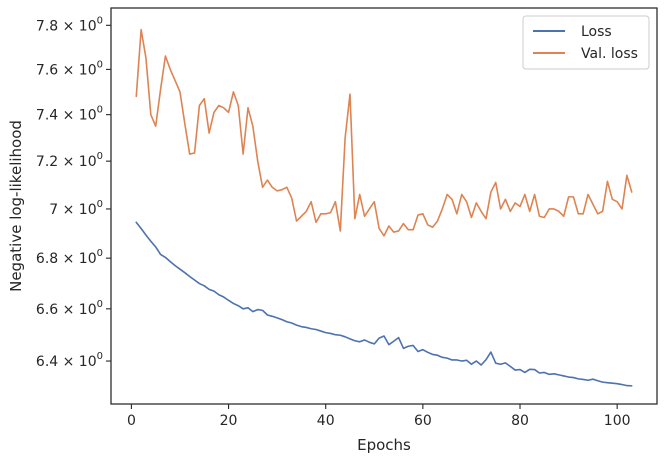 Image resolution: width=667 pixels, height=463 pixels. I want to click on x-axis-ticks: 0 20 40 60 80 100, so click(379, 416).